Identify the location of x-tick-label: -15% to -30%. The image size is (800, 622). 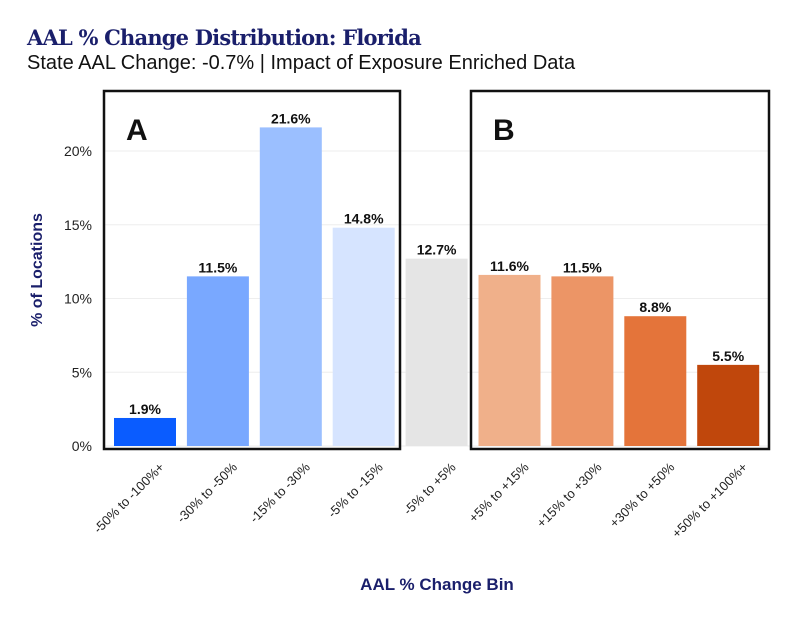
(280, 492).